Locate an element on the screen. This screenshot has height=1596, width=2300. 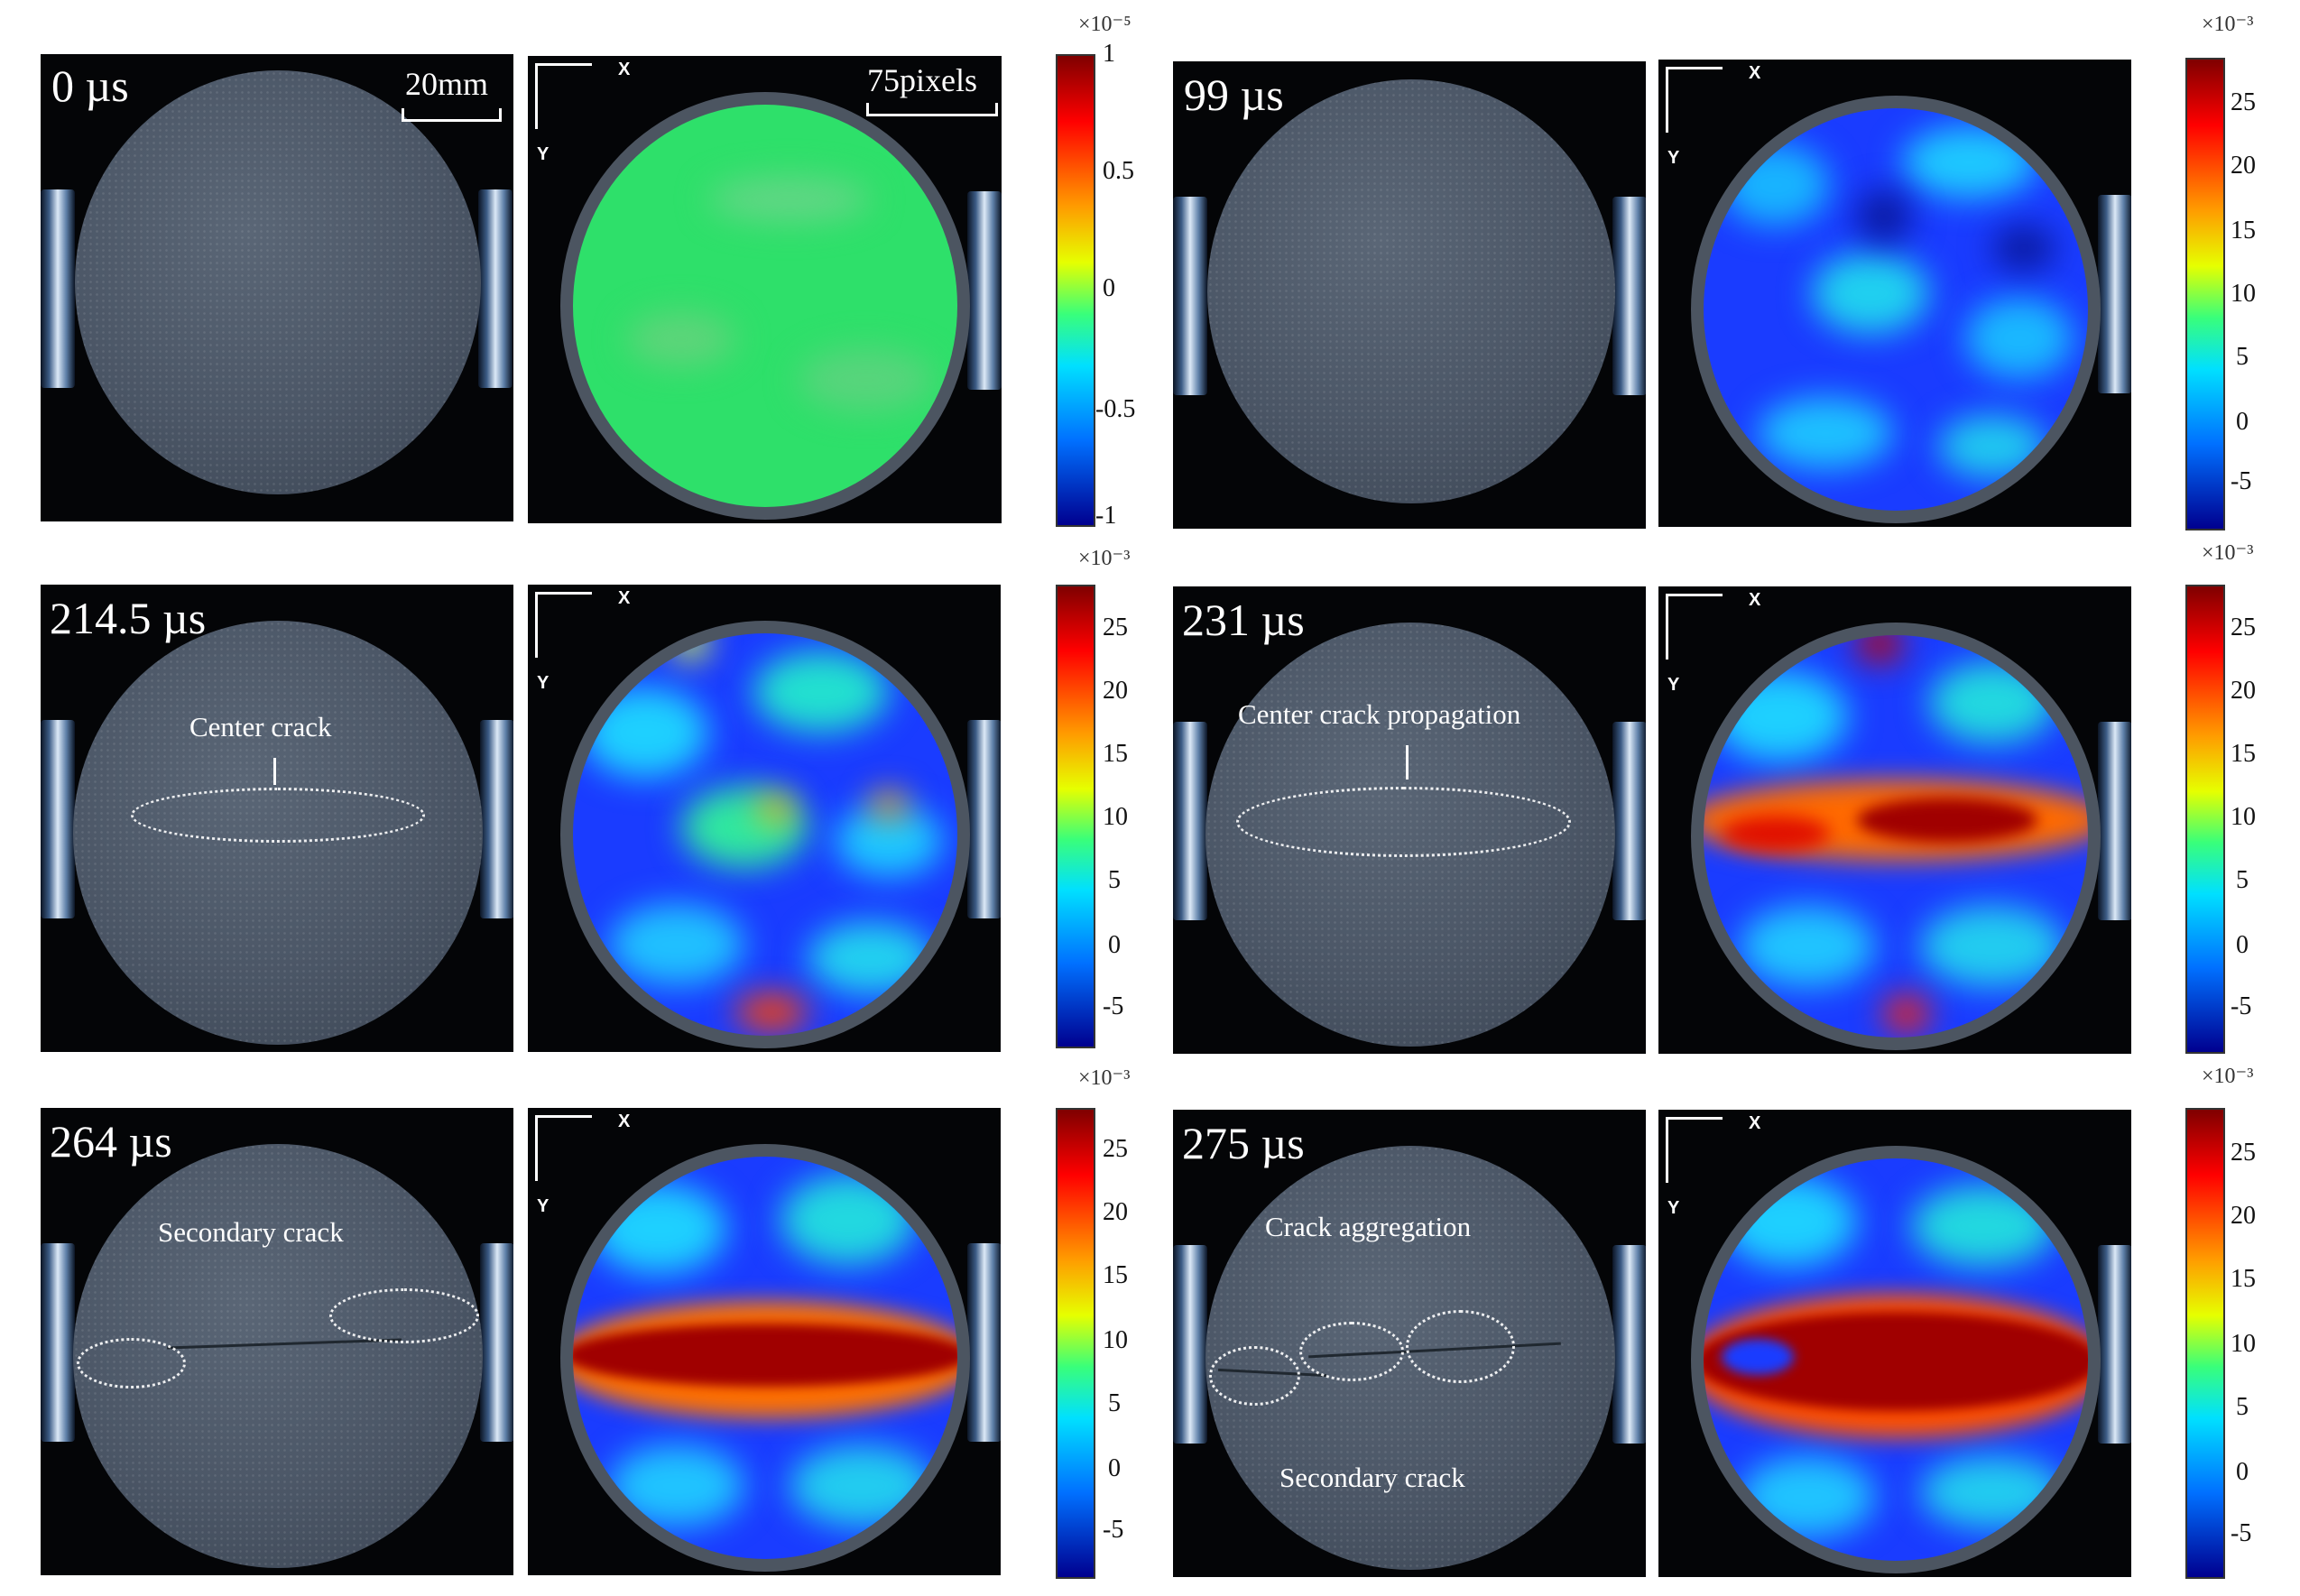
time-label: 99 µs is located at coordinates (1234, 94).